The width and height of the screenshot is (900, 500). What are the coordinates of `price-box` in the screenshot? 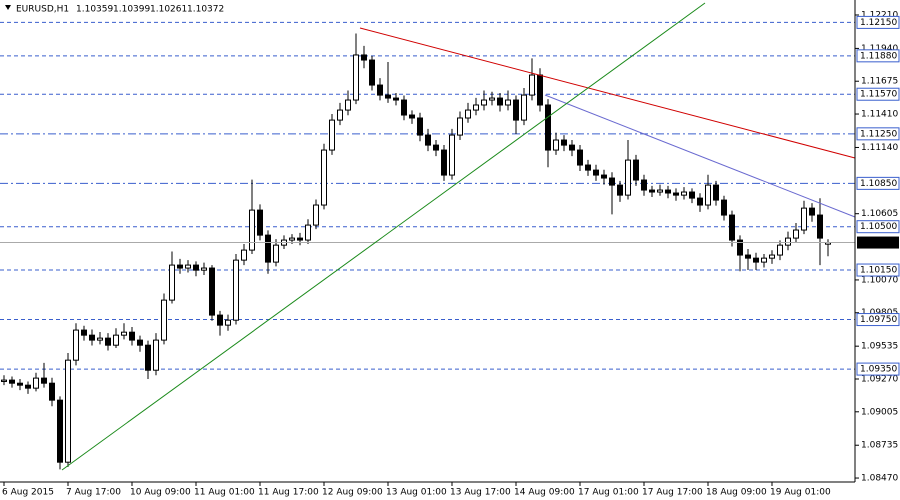 It's located at (878, 242).